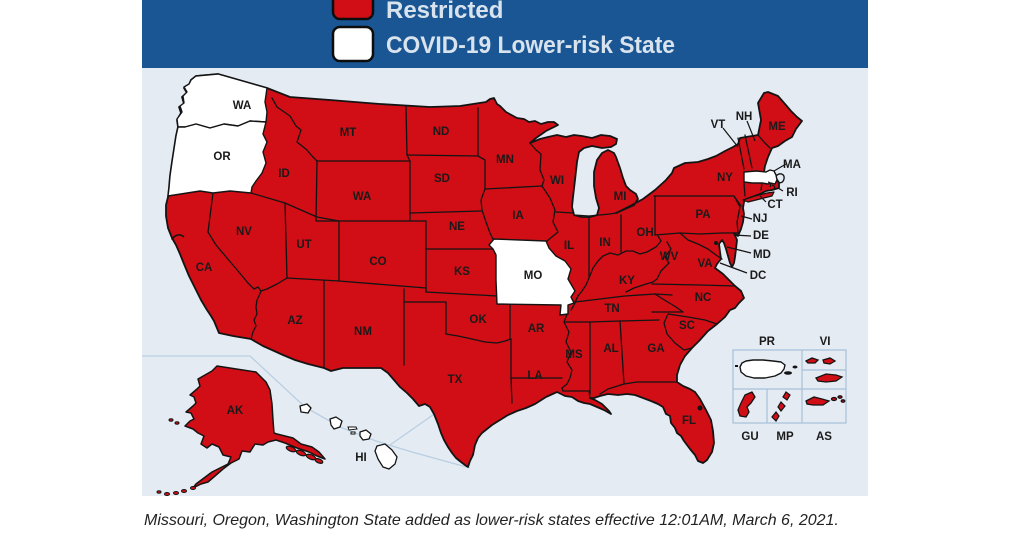 The width and height of the screenshot is (1024, 538). Describe the element at coordinates (294, 321) in the screenshot. I see `svg-text: AZ` at that location.